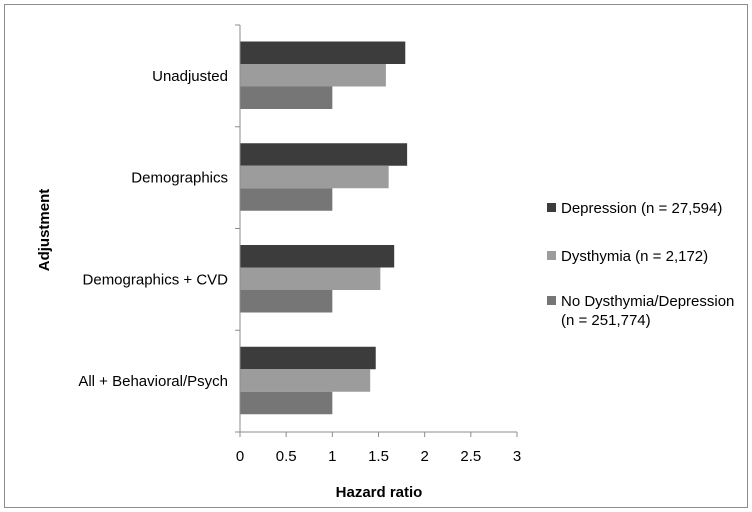 This screenshot has height=512, width=752. Describe the element at coordinates (470, 456) in the screenshot. I see `x-tick-label: 2.5` at that location.